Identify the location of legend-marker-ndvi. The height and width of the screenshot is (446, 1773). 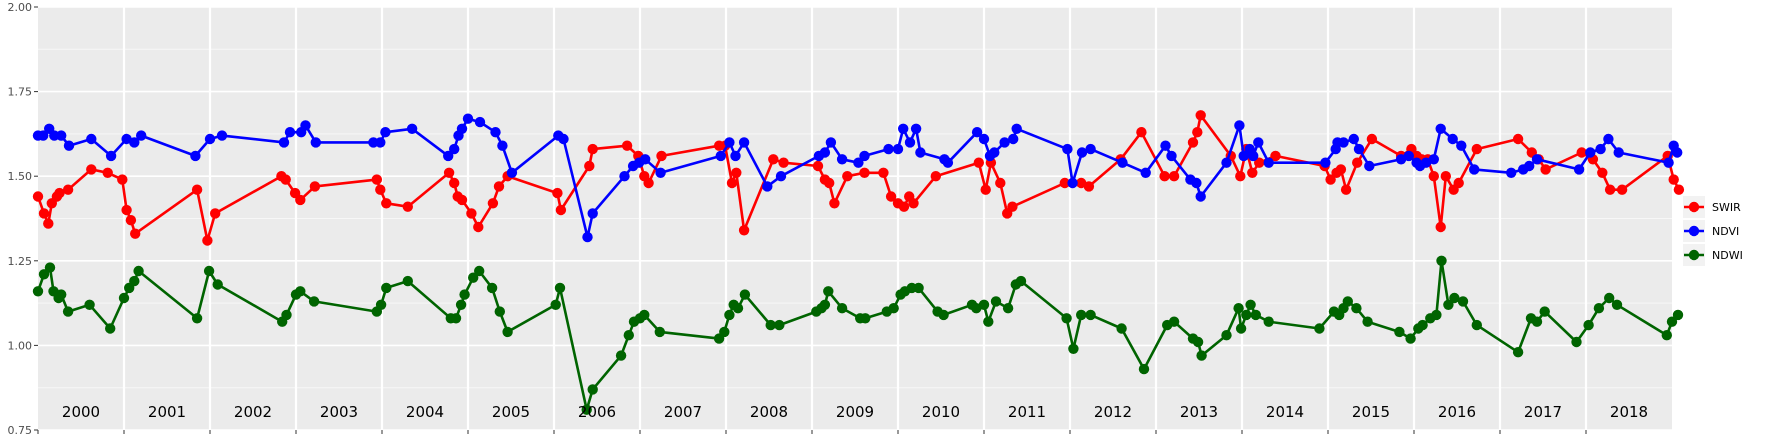
(1694, 231).